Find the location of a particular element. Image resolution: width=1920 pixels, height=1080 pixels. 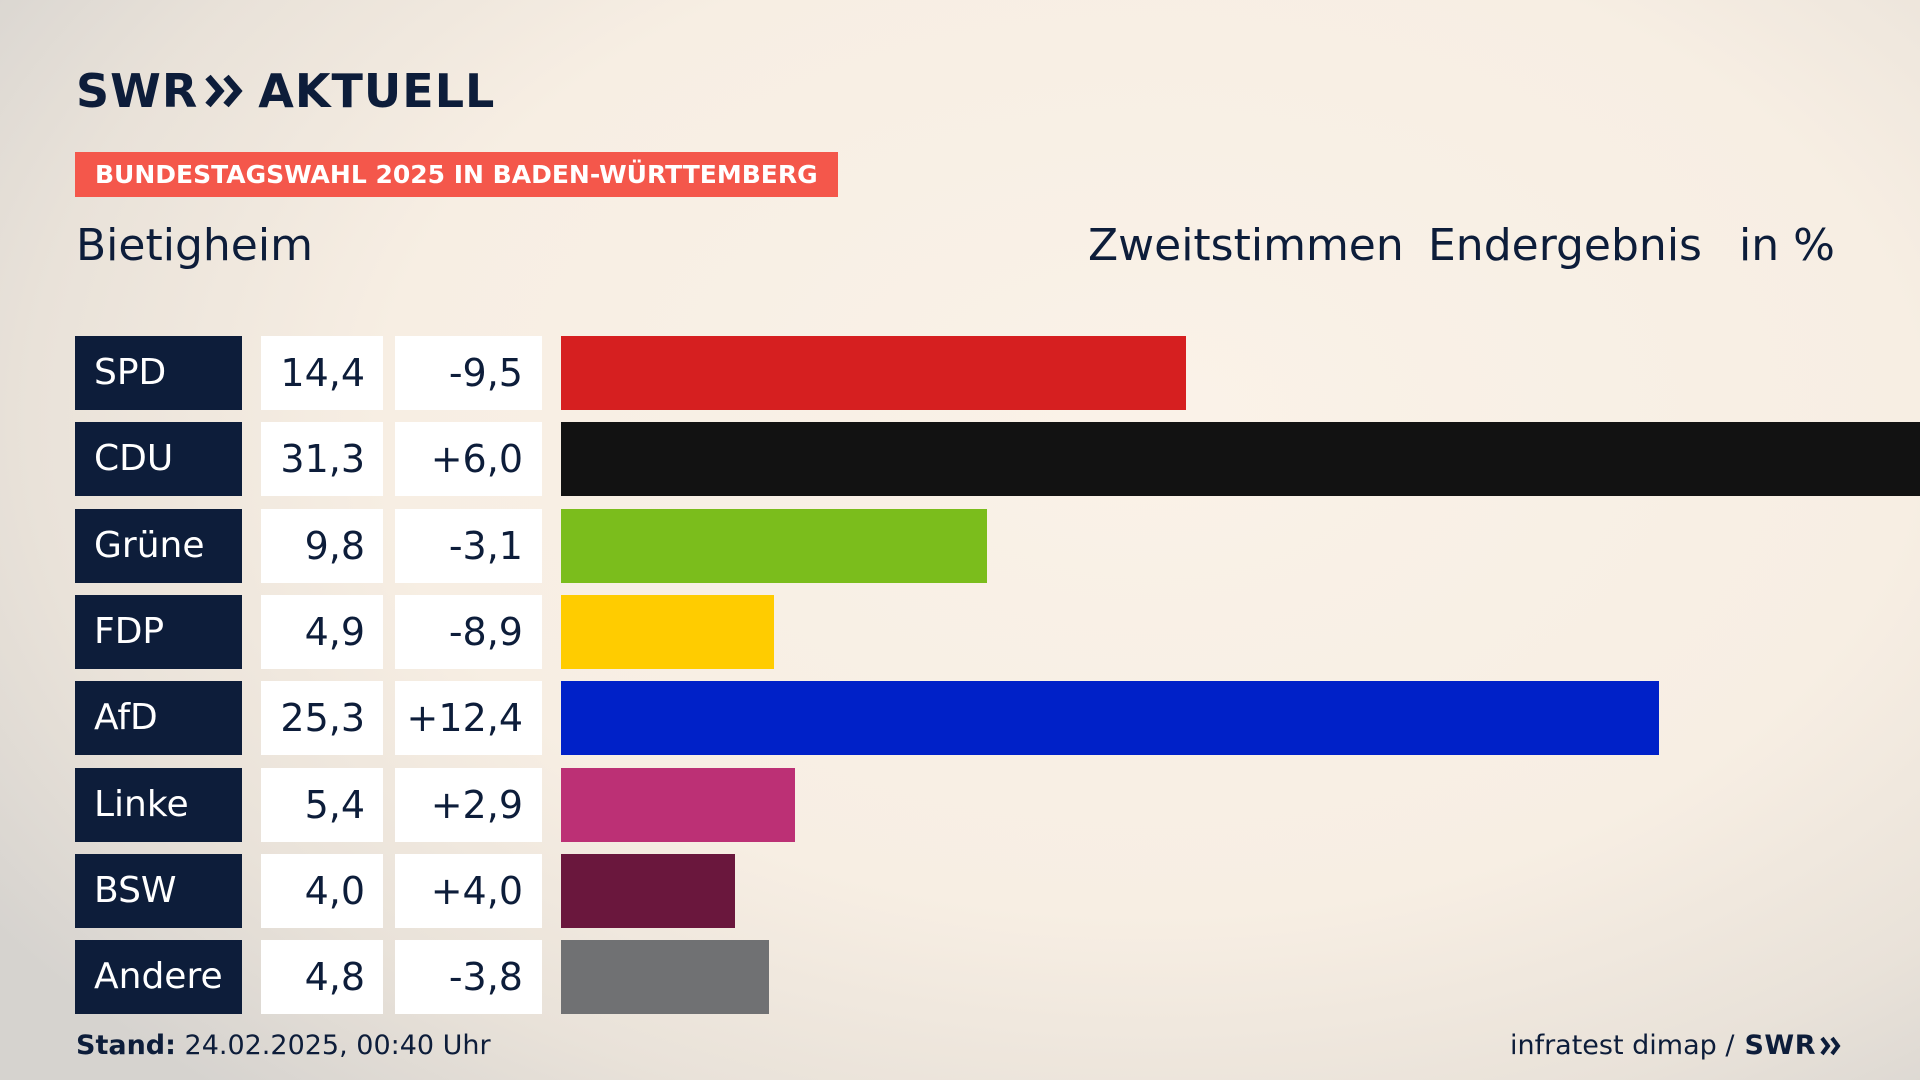

vote-share-value: 25,3 is located at coordinates (322, 718).